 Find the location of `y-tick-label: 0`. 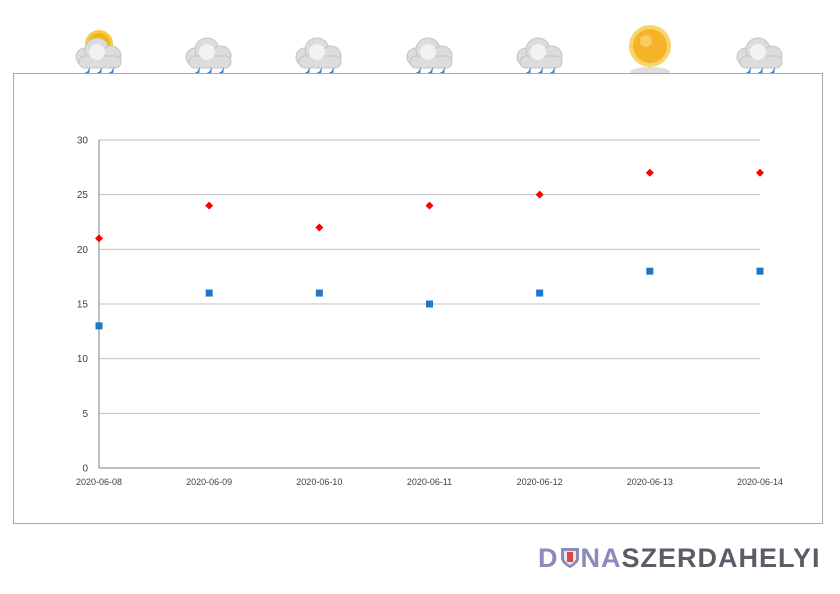

y-tick-label: 0 is located at coordinates (85, 469).